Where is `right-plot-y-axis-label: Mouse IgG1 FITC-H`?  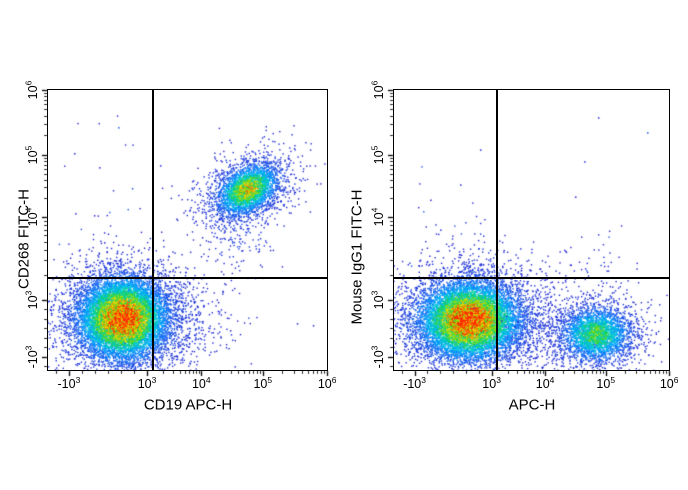 right-plot-y-axis-label: Mouse IgG1 FITC-H is located at coordinates (357, 257).